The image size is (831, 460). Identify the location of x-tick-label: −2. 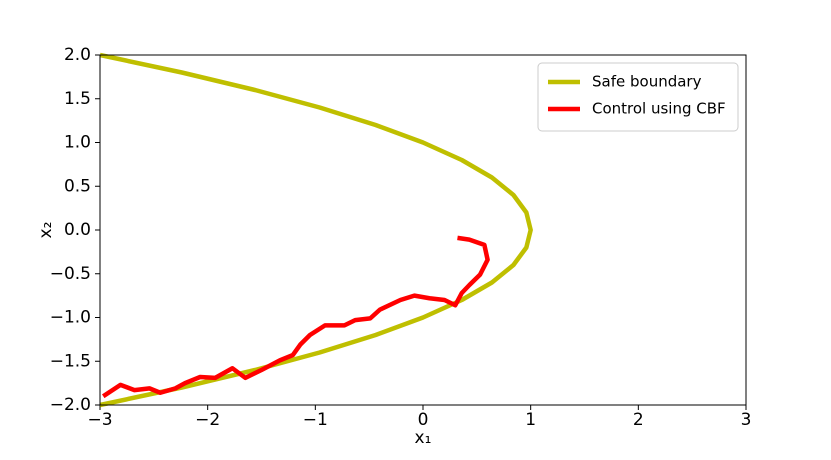
(207, 420).